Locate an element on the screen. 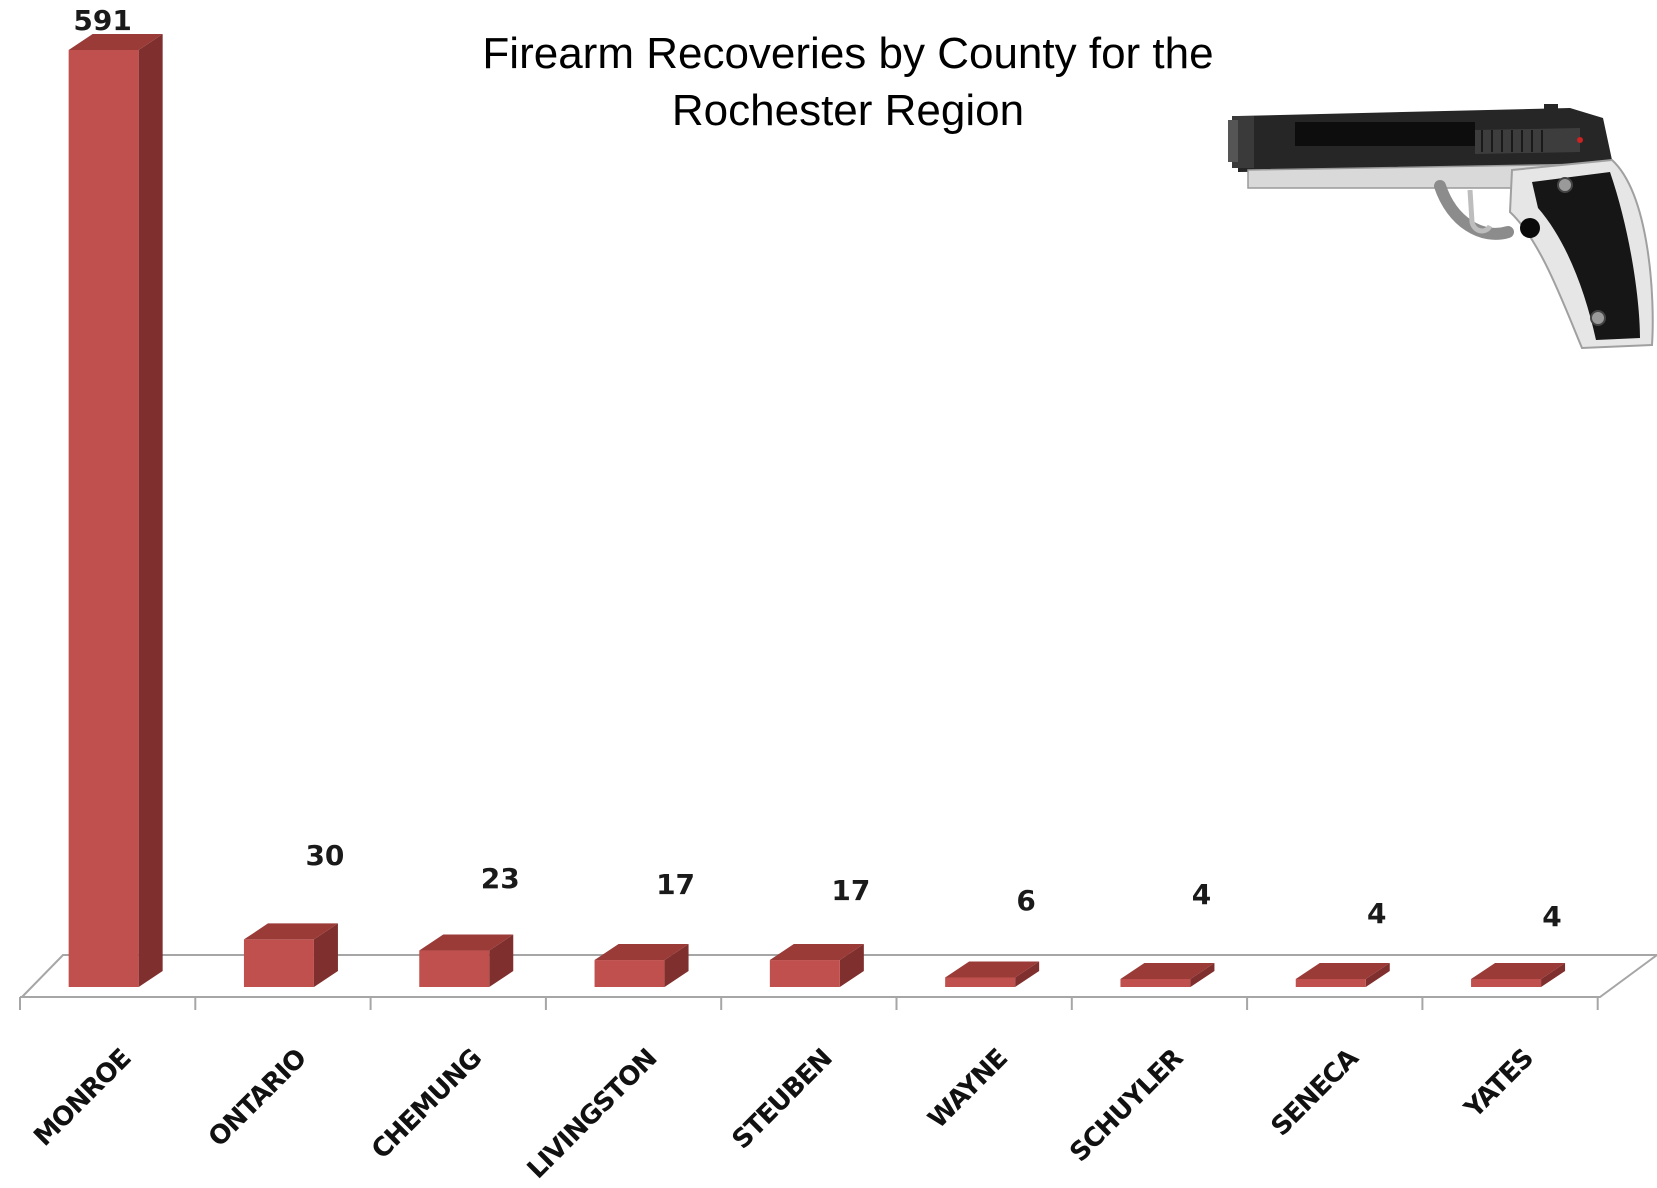  chart-title-line-2: Rochester Region is located at coordinates (848, 110).